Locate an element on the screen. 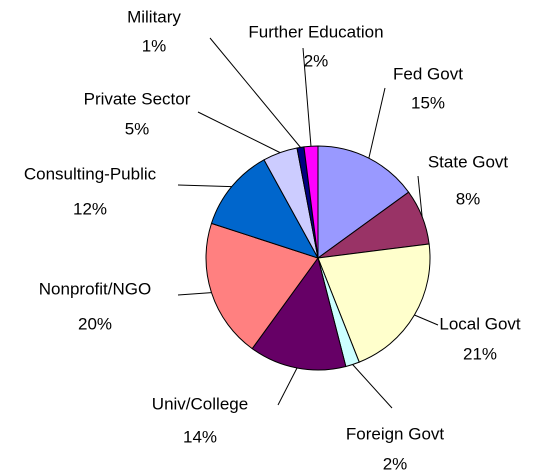 The height and width of the screenshot is (475, 557). slice-label: Consulting-Public is located at coordinates (90, 173).